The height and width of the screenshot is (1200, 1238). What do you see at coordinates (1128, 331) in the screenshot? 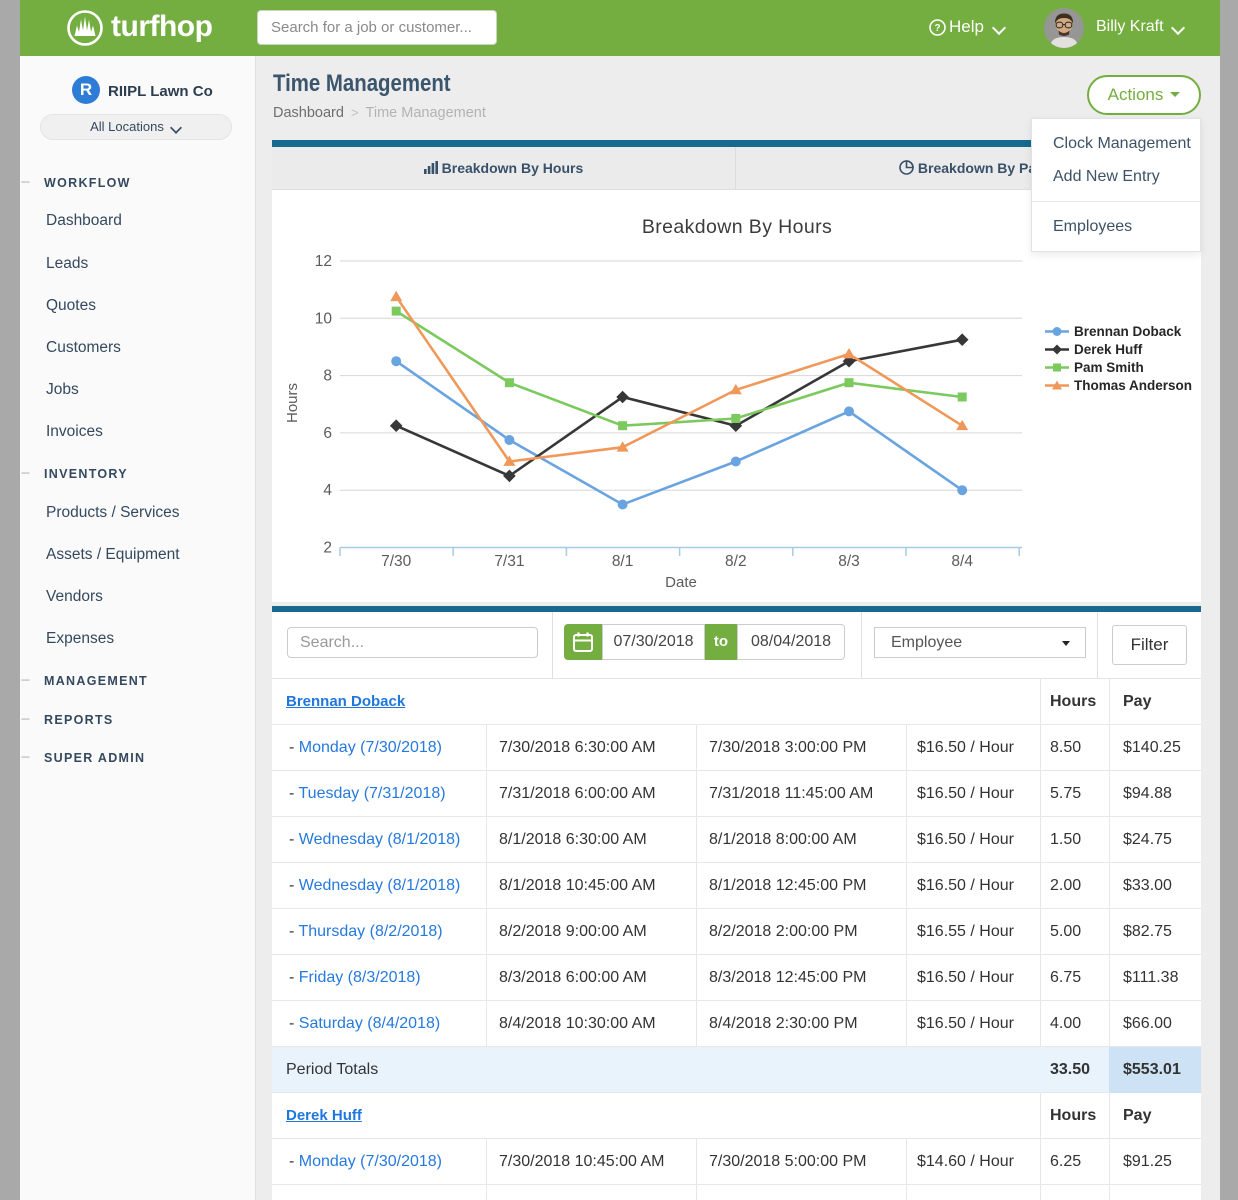
I see `svg-text: Brennan Doback` at bounding box center [1128, 331].